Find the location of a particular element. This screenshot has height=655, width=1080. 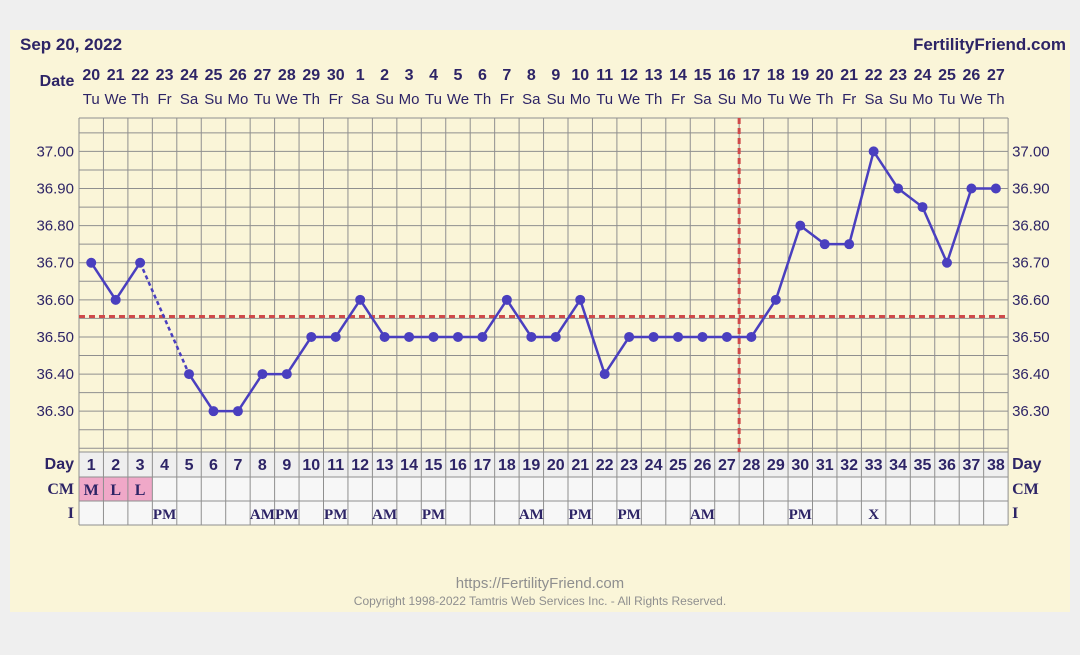

day-number: 21 is located at coordinates (580, 465).